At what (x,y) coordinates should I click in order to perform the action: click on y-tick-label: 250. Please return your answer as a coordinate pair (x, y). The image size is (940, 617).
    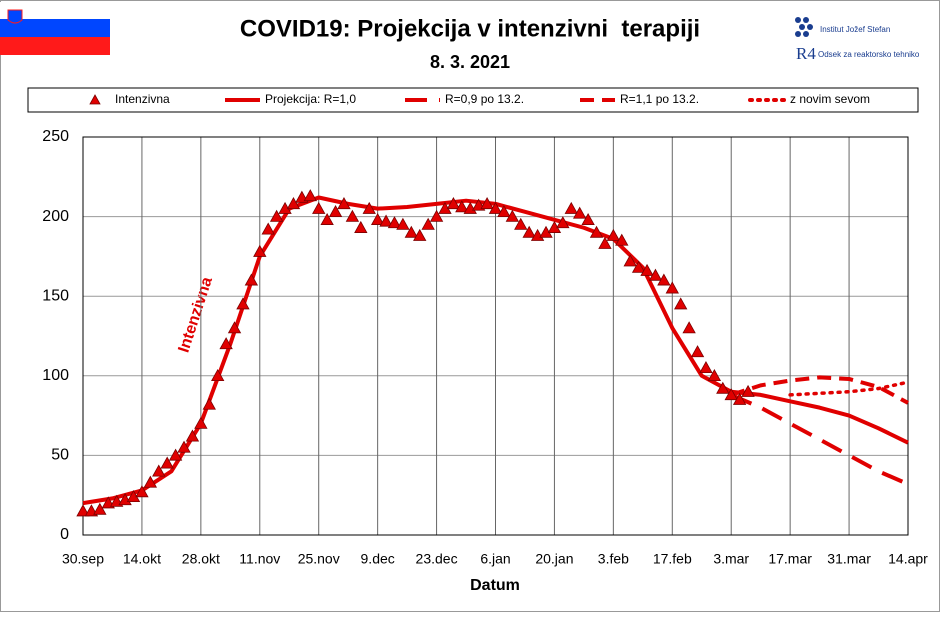
    Looking at the image, I should click on (55, 136).